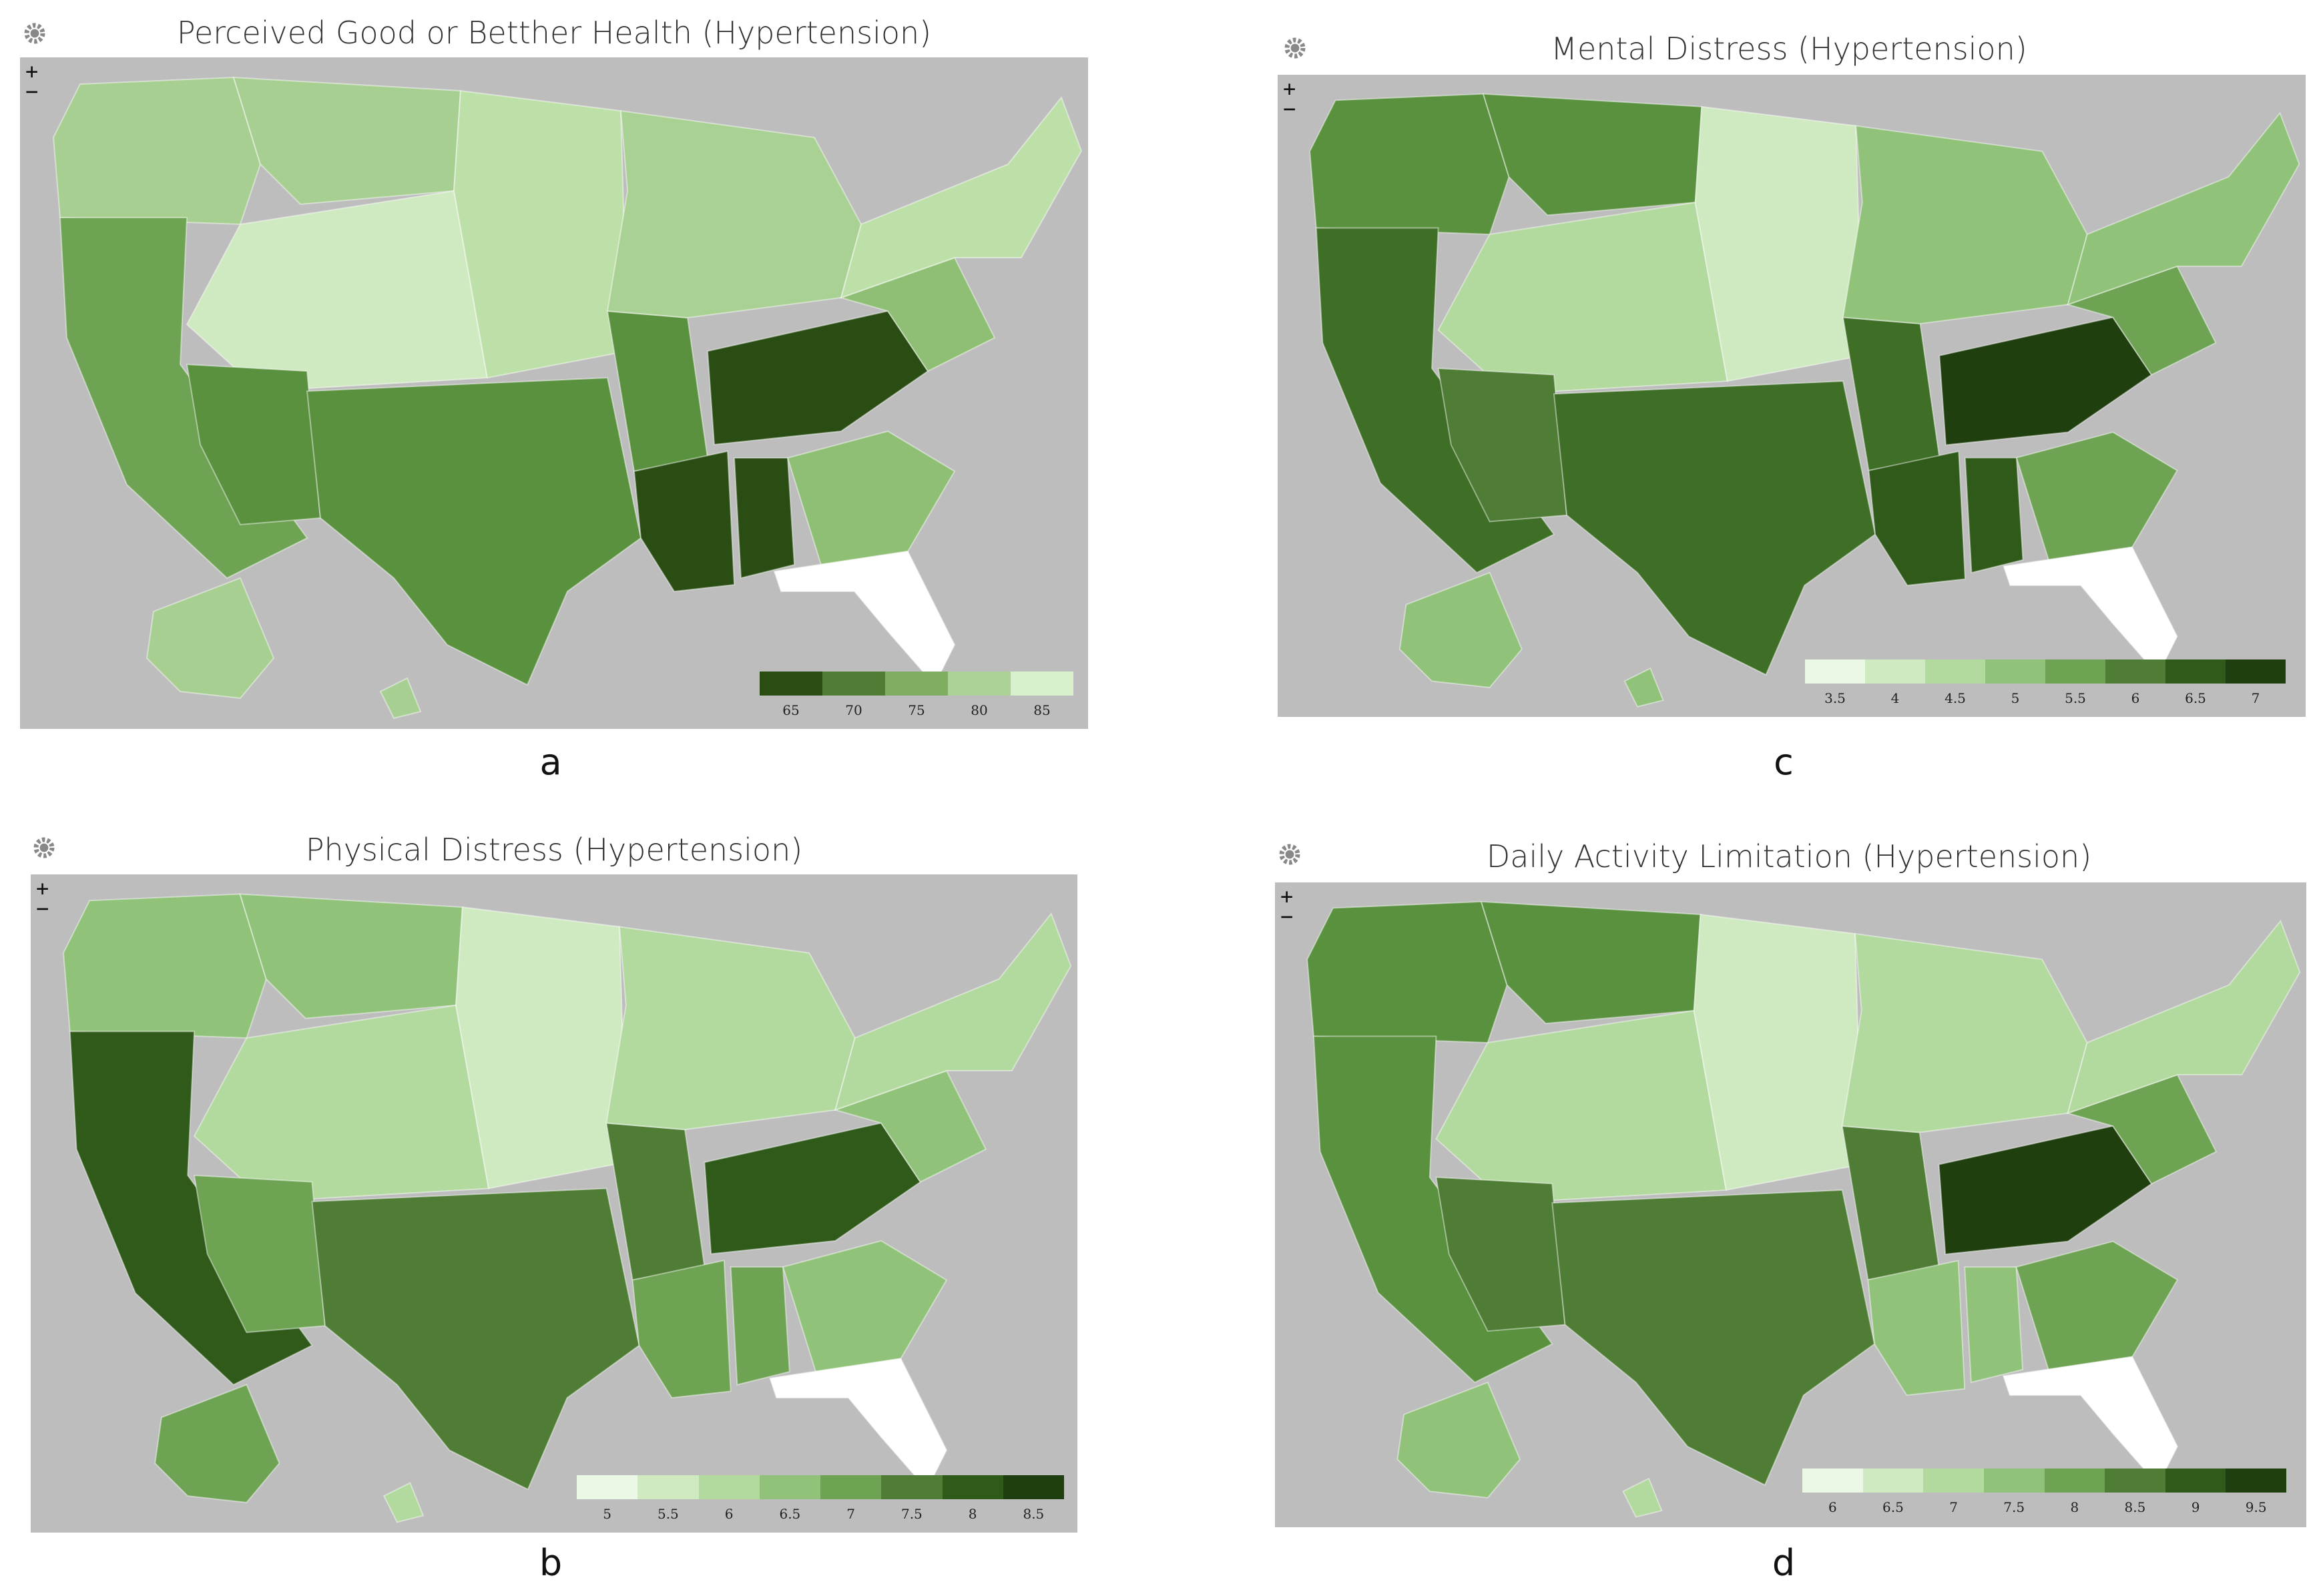 The width and height of the screenshot is (2321, 1596). What do you see at coordinates (2015, 698) in the screenshot?
I see `legend-label: 5` at bounding box center [2015, 698].